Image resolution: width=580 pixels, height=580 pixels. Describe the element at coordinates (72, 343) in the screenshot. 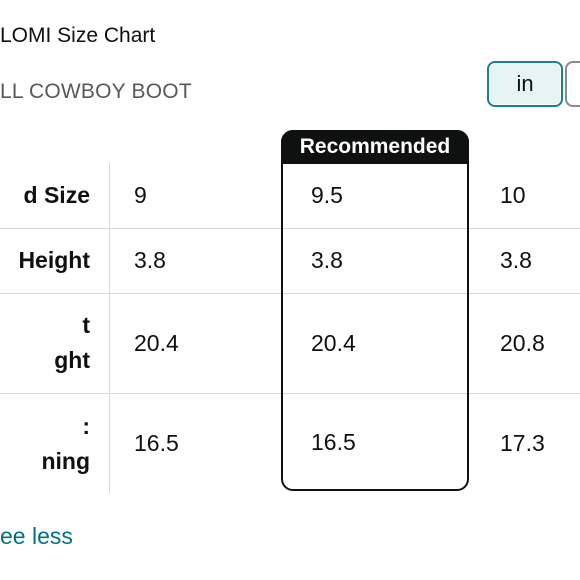

I see `row-label-shaft-height: t ght` at that location.